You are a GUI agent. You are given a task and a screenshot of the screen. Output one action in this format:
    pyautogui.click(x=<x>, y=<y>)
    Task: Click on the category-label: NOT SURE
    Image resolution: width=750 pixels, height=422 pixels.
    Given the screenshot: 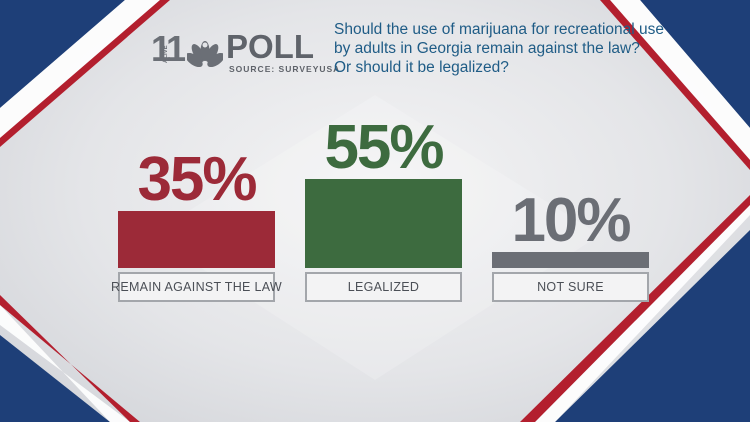 What is the action you would take?
    pyautogui.click(x=570, y=287)
    